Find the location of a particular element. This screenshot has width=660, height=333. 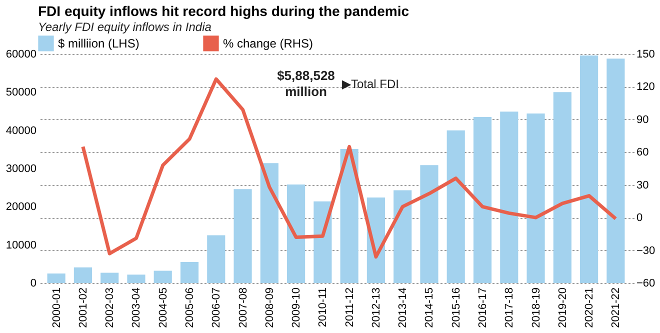

x-tick-label: 2002-03 is located at coordinates (110, 308).